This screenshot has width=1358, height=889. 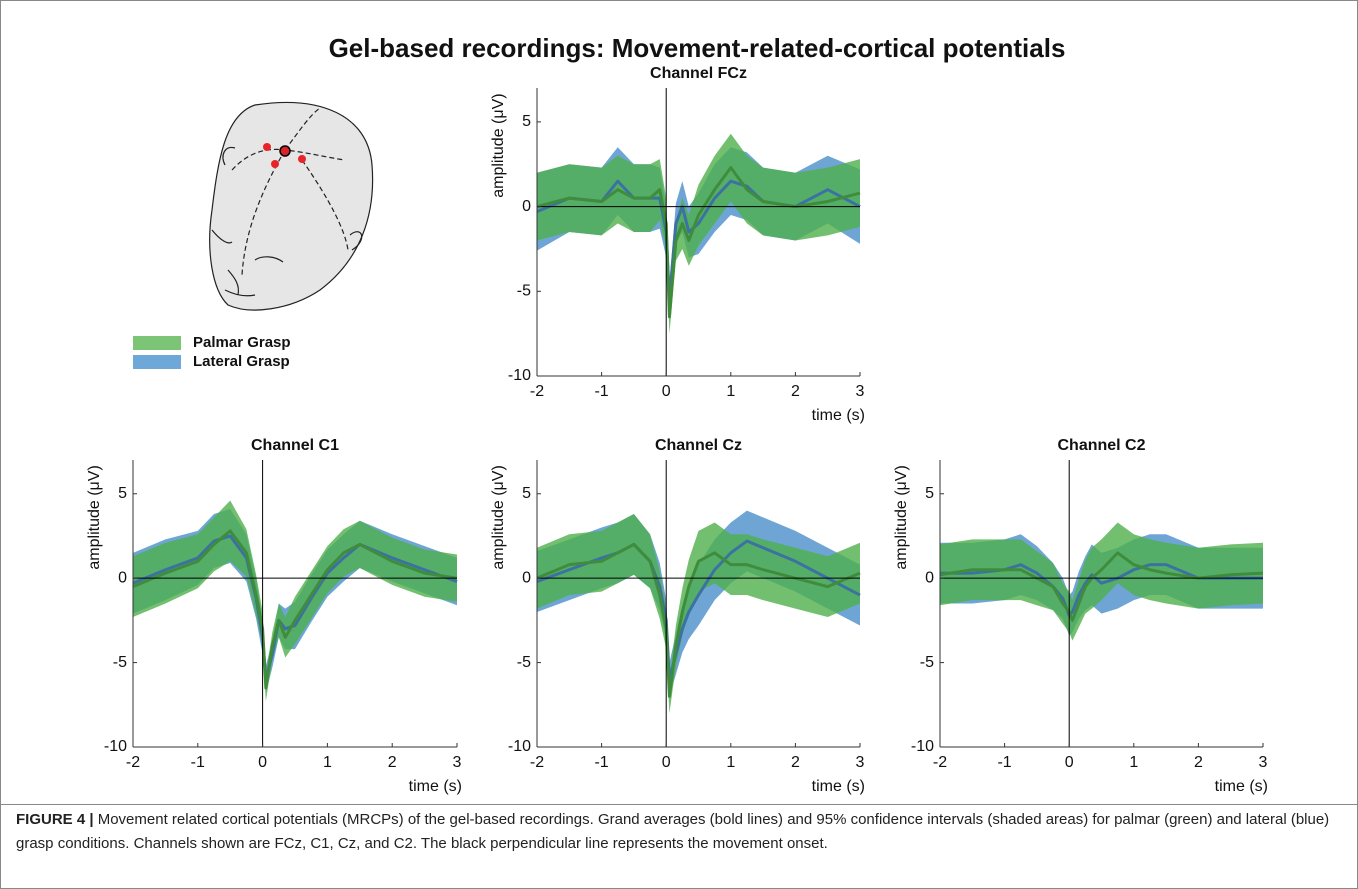 I want to click on legend-label: Palmar Grasp, so click(x=242, y=342).